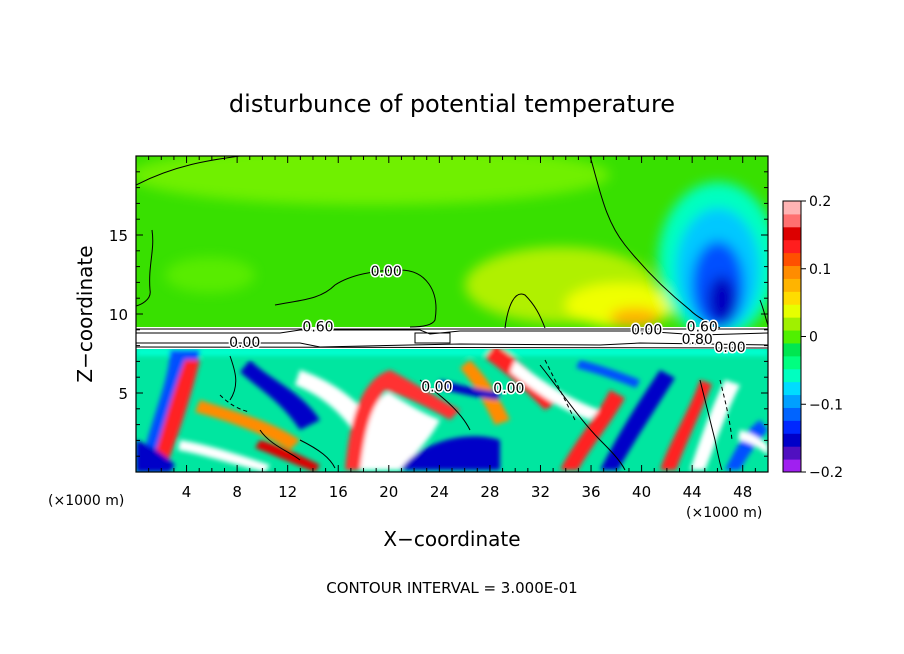 The height and width of the screenshot is (654, 904). Describe the element at coordinates (118, 315) in the screenshot. I see `y-tick-label: 10` at that location.